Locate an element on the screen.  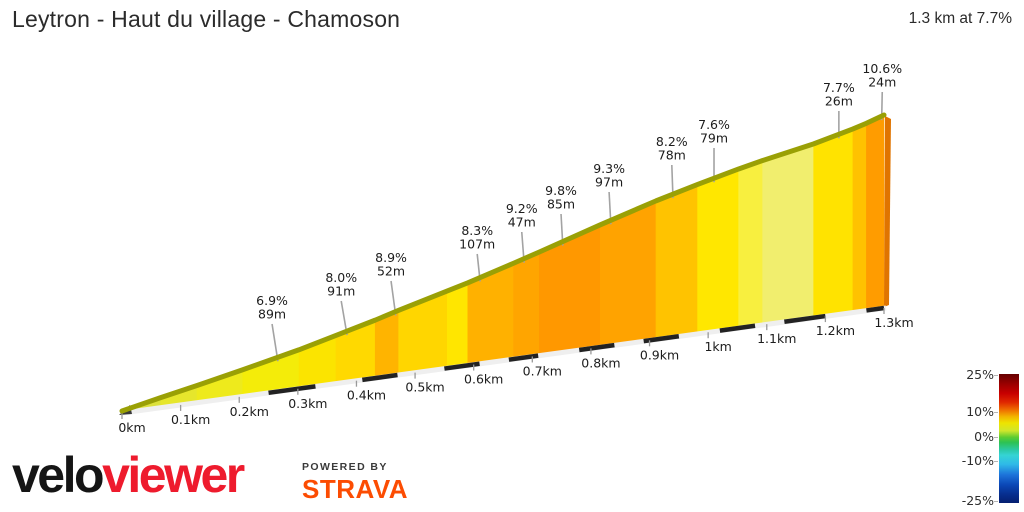
legend-tick-label: 10% is located at coordinates (980, 412).